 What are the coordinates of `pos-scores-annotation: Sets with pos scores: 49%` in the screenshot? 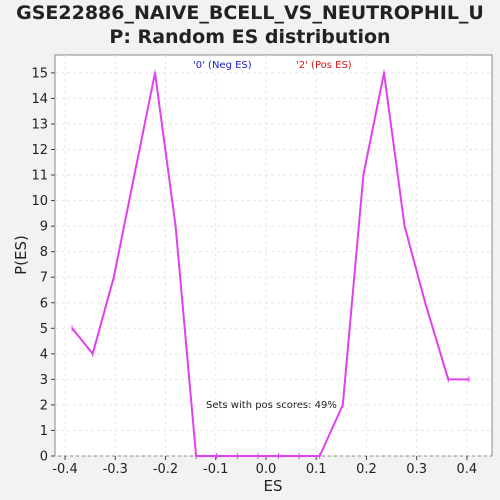 It's located at (271, 405).